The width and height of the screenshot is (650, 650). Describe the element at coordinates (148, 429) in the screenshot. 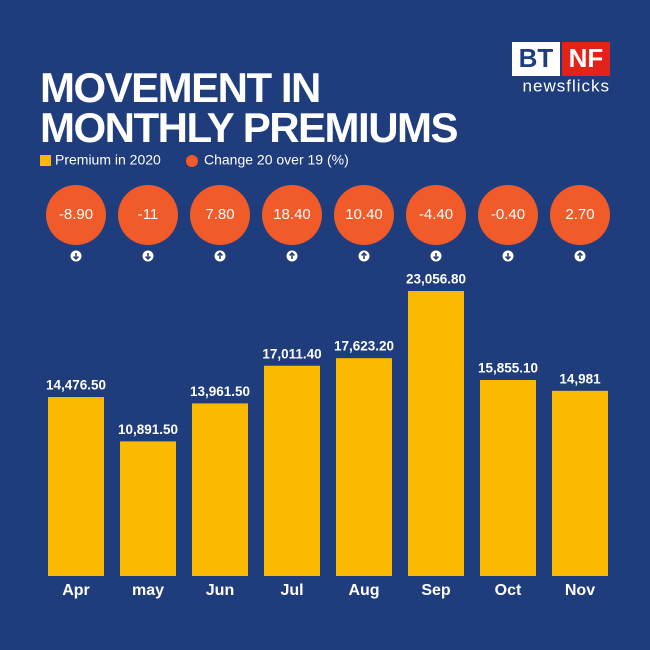

I see `value-label: 10,891.50` at that location.